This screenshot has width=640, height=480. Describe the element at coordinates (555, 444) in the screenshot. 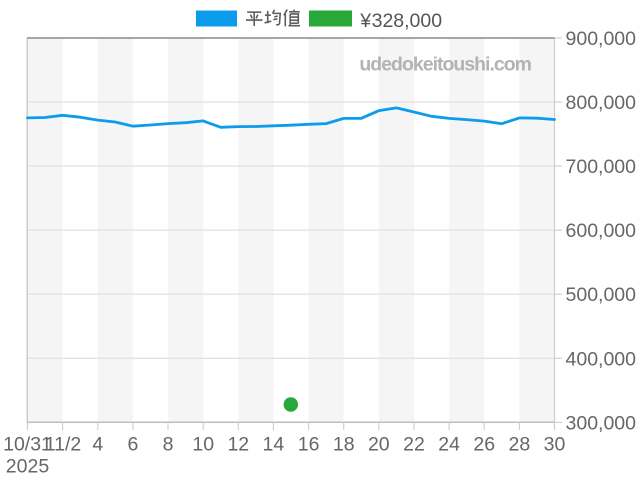

I see `svg-text: 30` at that location.